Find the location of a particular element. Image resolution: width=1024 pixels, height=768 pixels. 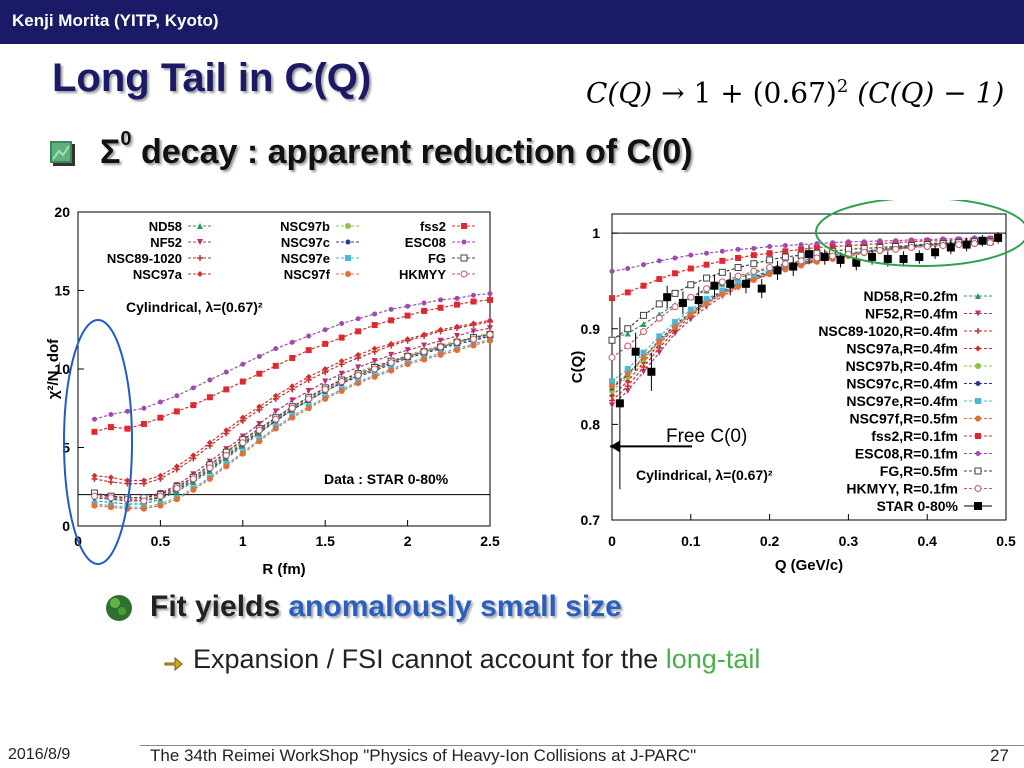

formula-one: 1 is located at coordinates (702, 93).